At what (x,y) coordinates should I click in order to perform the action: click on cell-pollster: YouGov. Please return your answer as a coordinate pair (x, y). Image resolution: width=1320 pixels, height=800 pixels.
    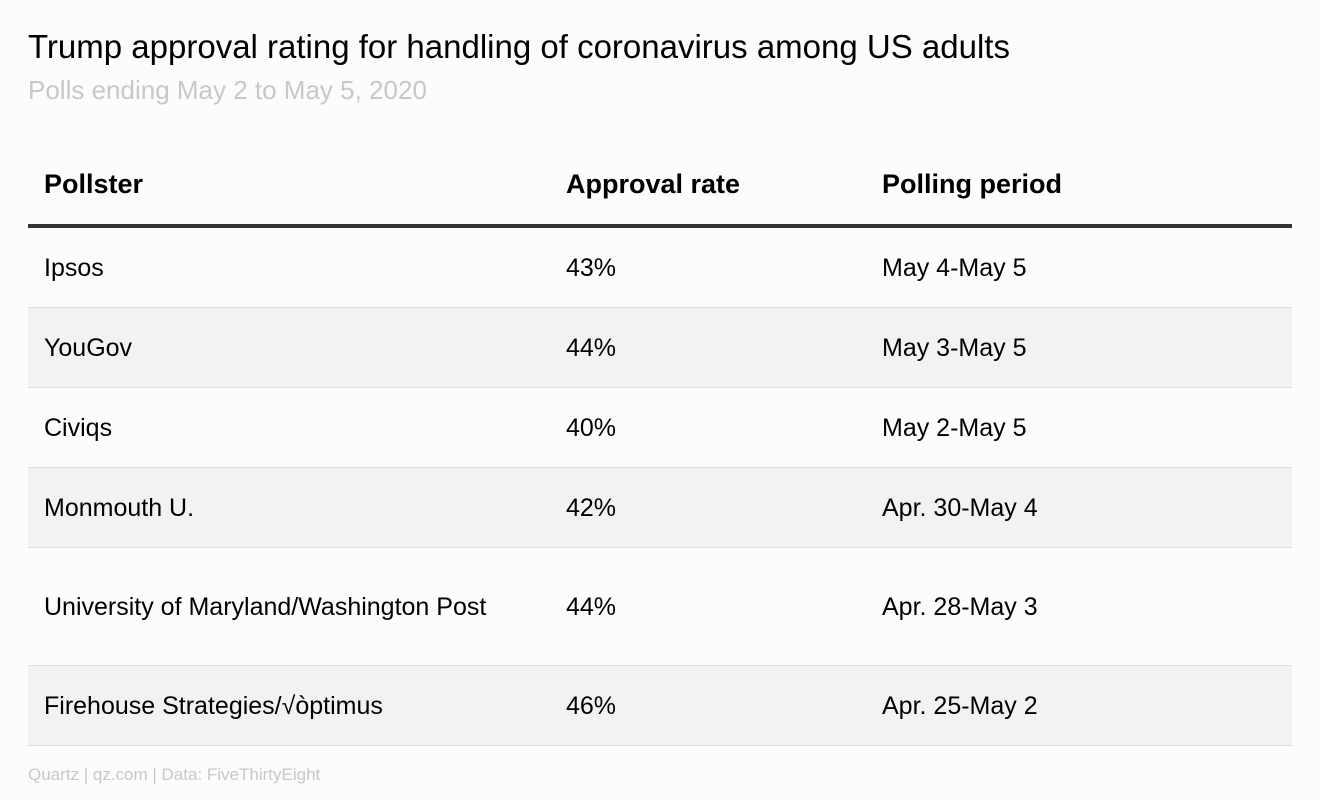
    Looking at the image, I should click on (88, 347).